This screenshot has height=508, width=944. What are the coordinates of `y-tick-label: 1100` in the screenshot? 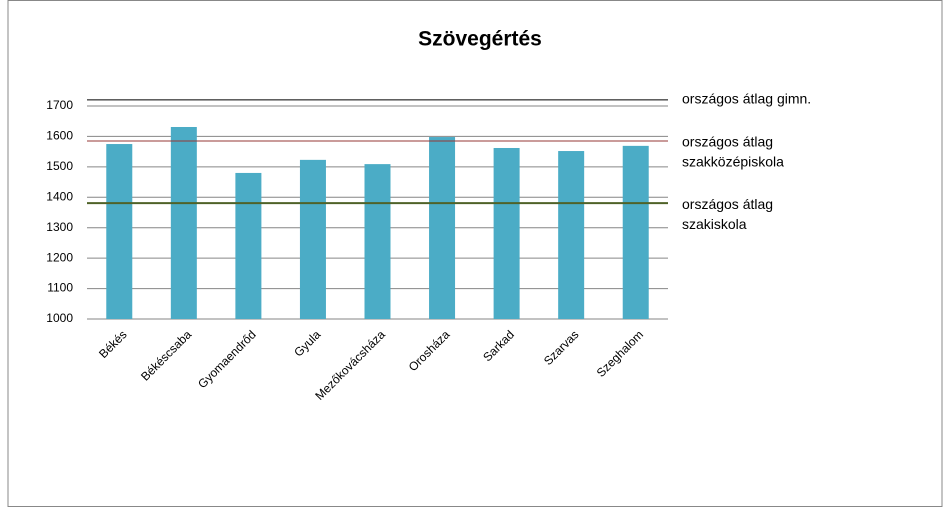 It's located at (60, 288).